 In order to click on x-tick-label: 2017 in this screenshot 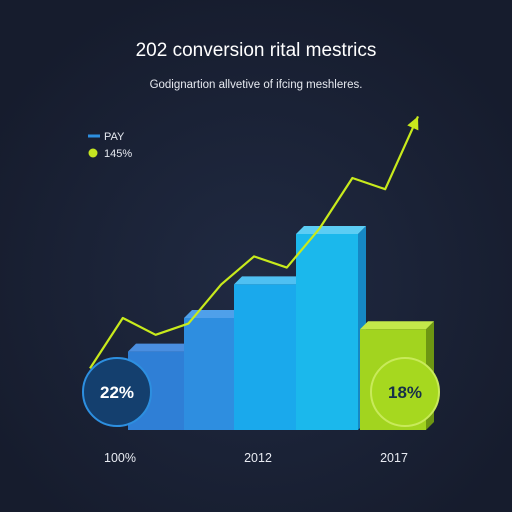, I will do `click(394, 458)`.